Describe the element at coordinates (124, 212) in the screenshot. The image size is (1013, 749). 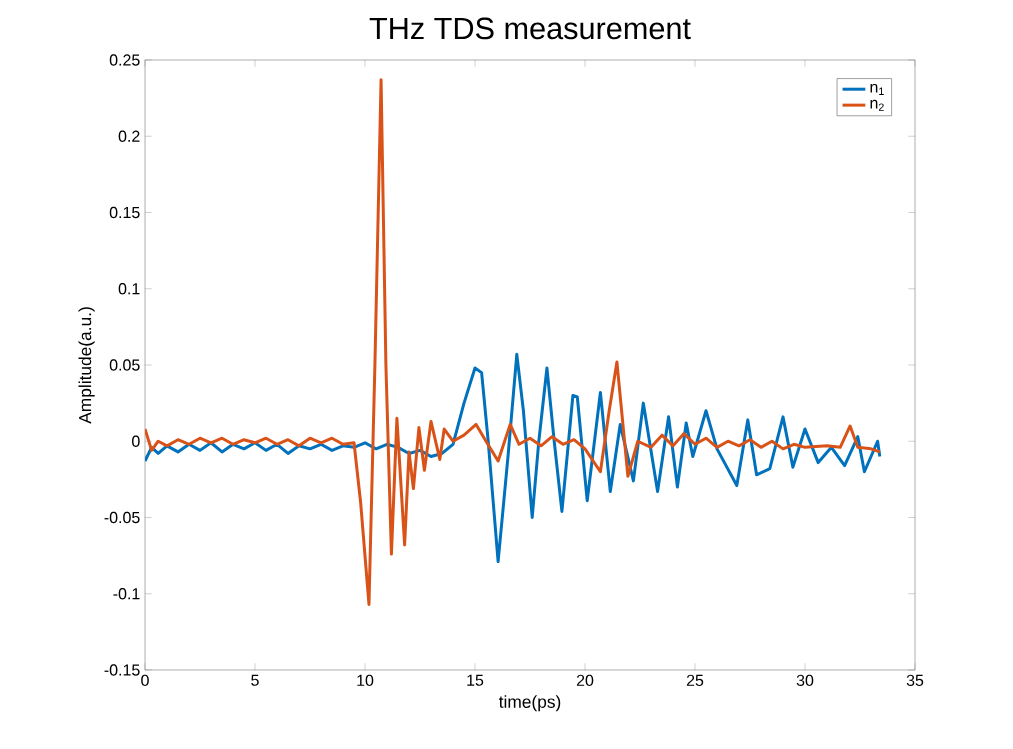
I see `y-tick-label: 0.15` at that location.